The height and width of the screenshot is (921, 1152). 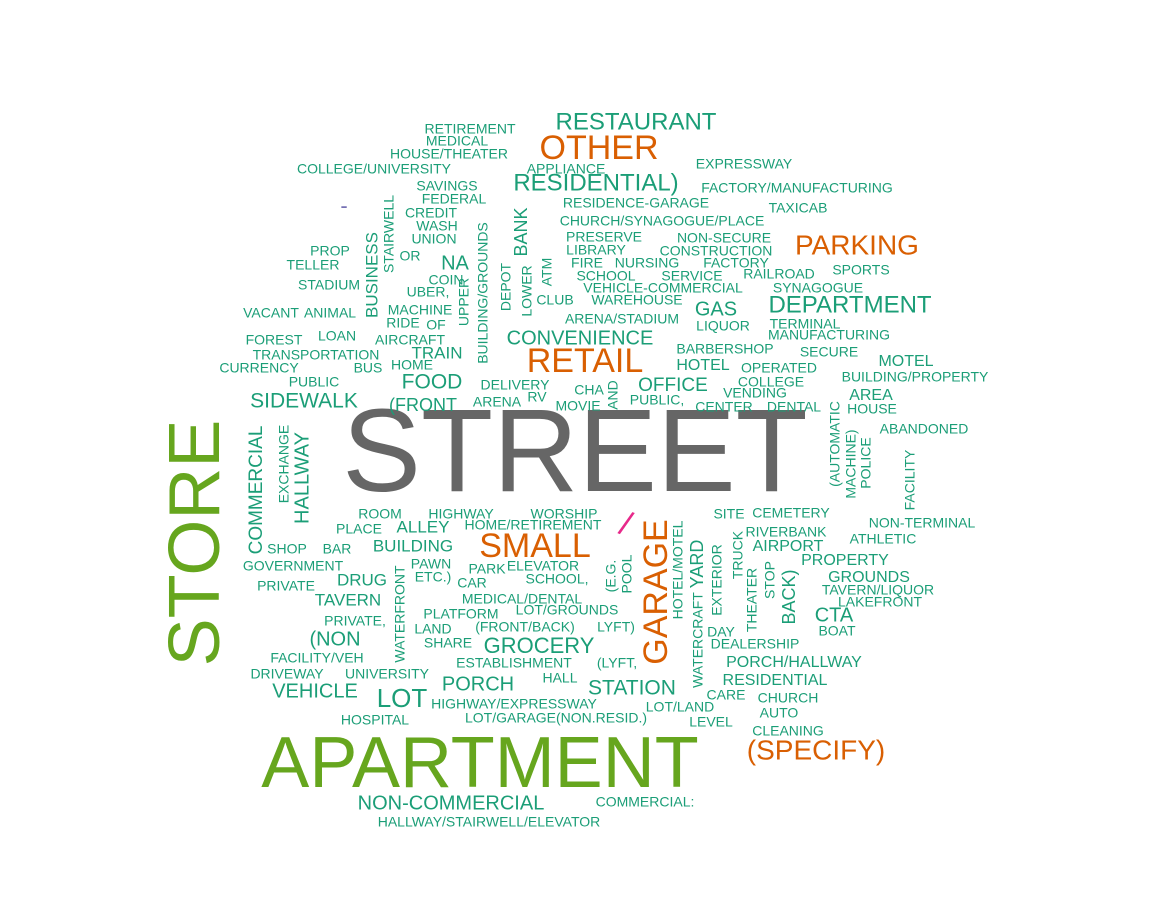 I want to click on word-hospital: HOSPITAL, so click(x=375, y=720).